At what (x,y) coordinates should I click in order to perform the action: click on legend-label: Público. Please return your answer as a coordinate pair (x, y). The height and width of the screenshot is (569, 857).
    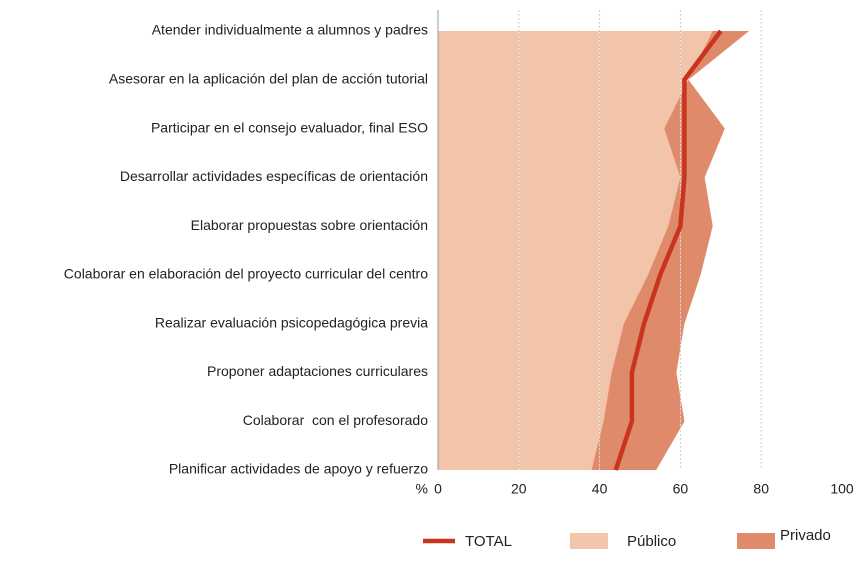
    Looking at the image, I should click on (651, 541).